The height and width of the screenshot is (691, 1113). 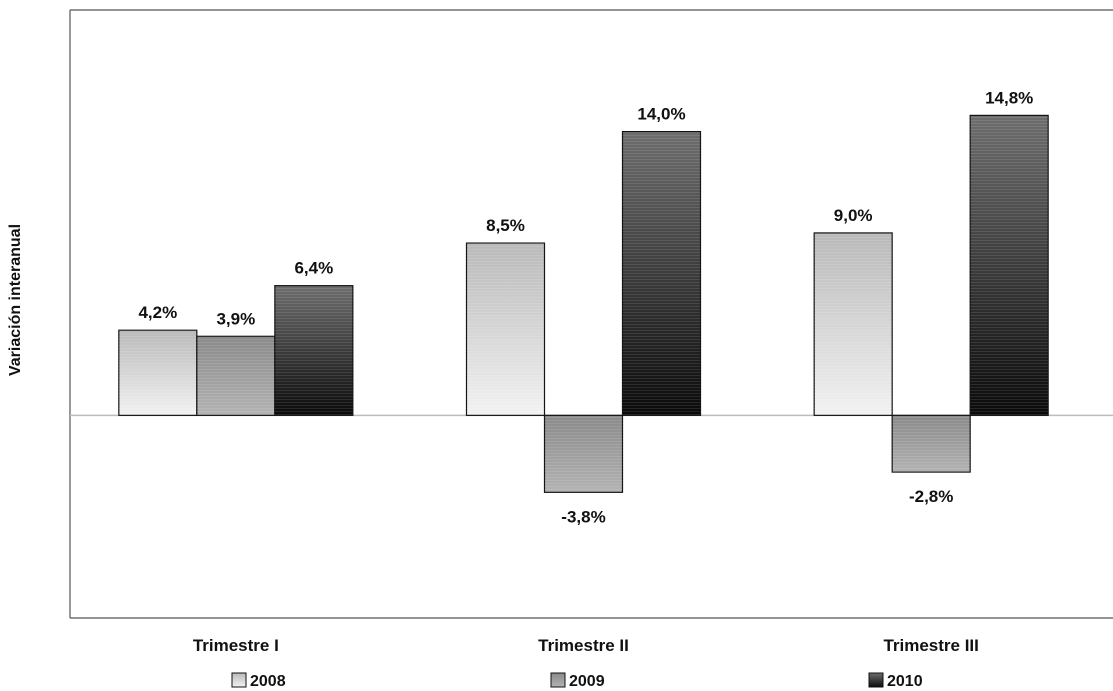 What do you see at coordinates (313, 268) in the screenshot?
I see `data-label-trimestre-i-2010: 6,4%` at bounding box center [313, 268].